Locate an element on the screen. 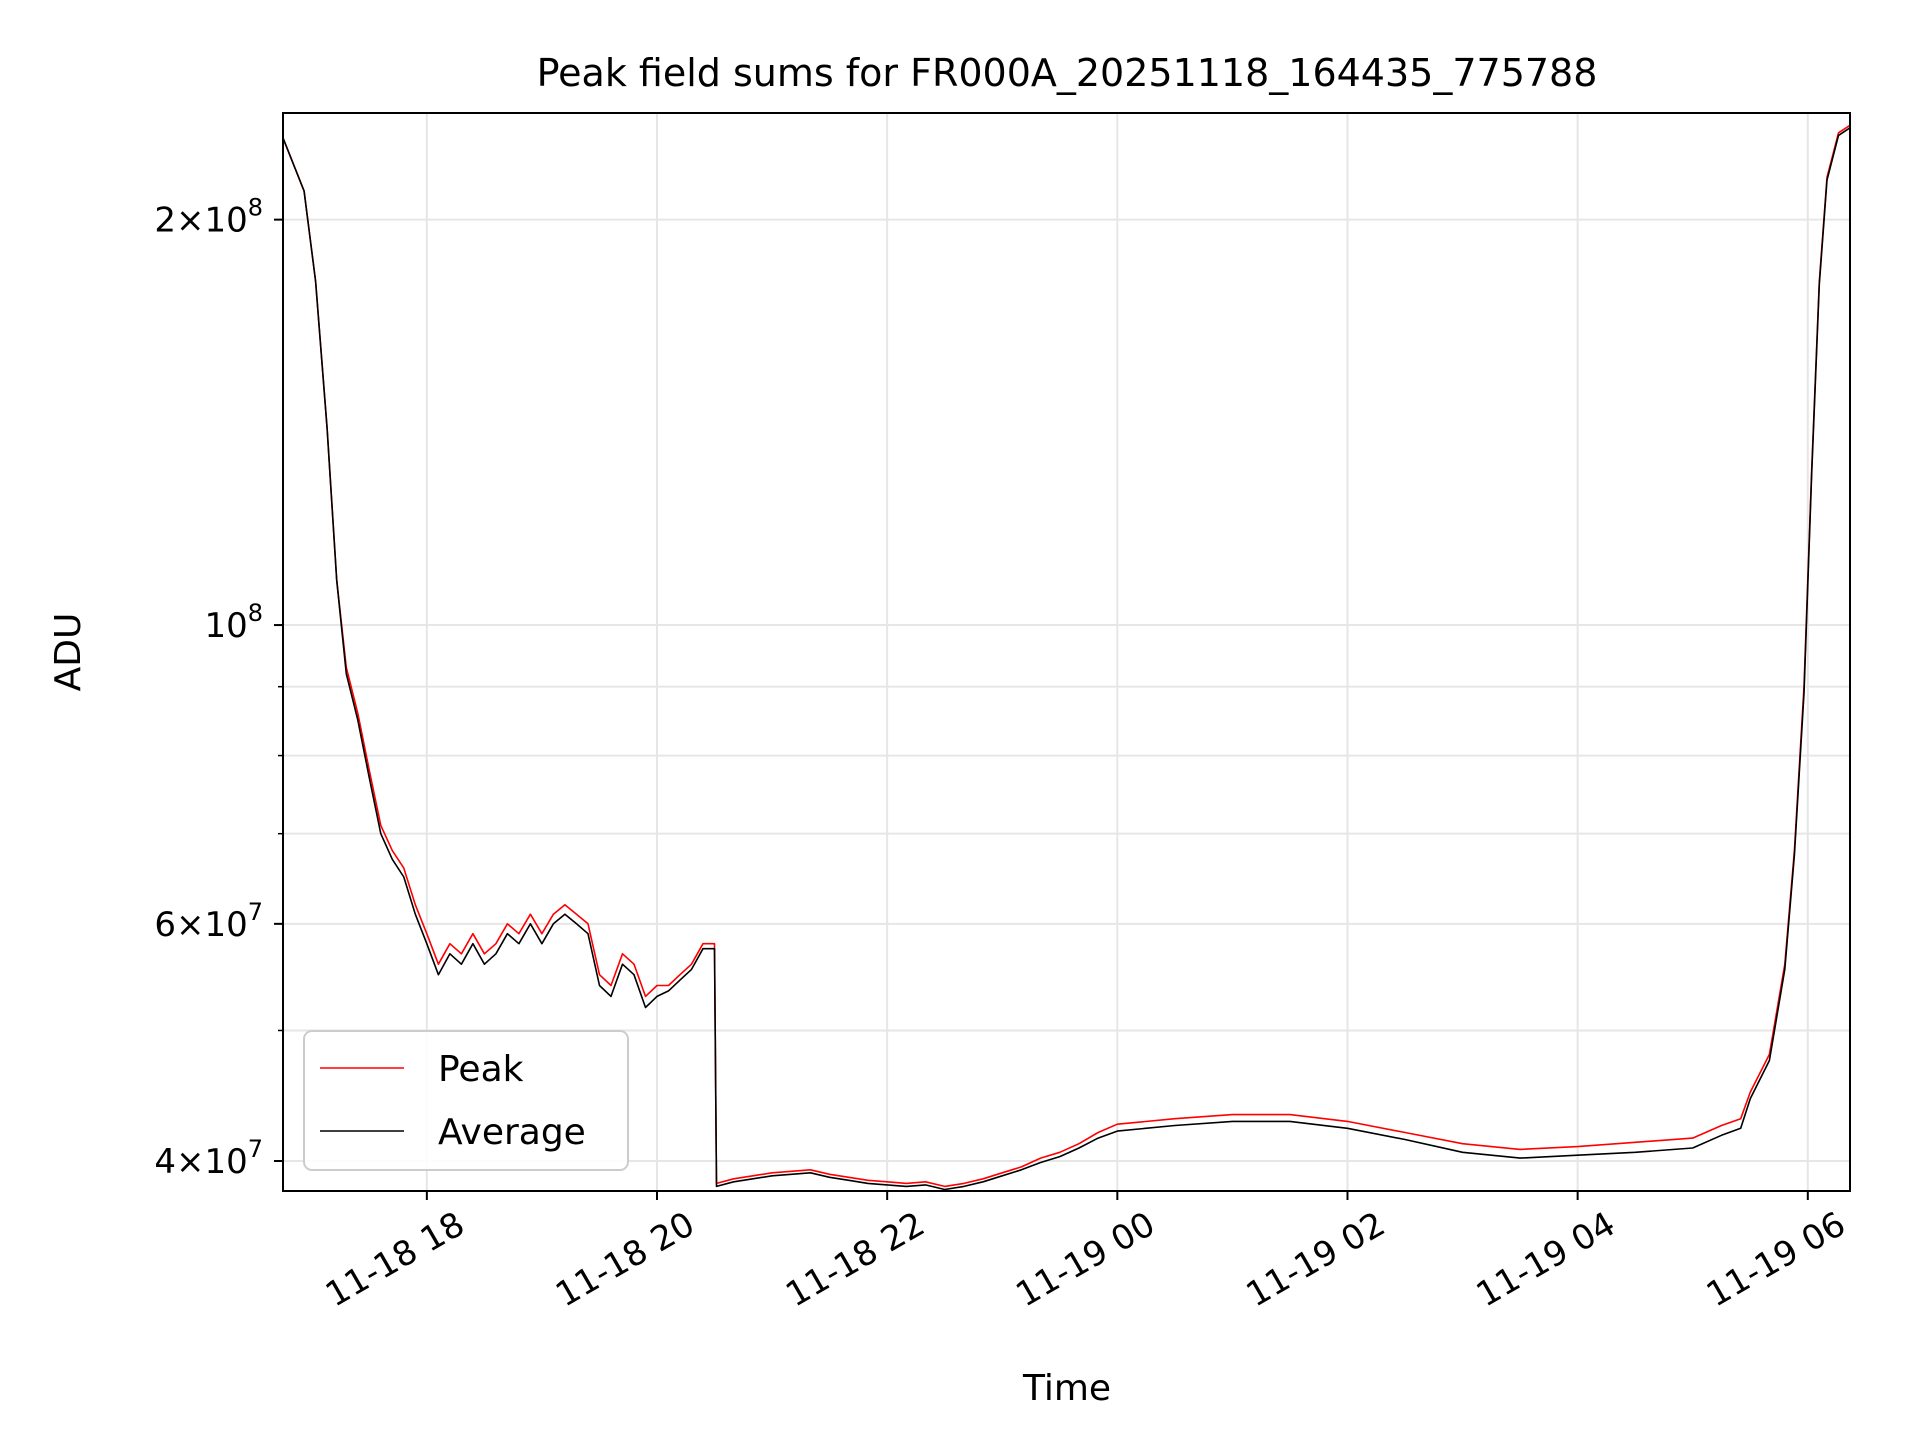  y-tick-base: 2×10 is located at coordinates (200, 221).